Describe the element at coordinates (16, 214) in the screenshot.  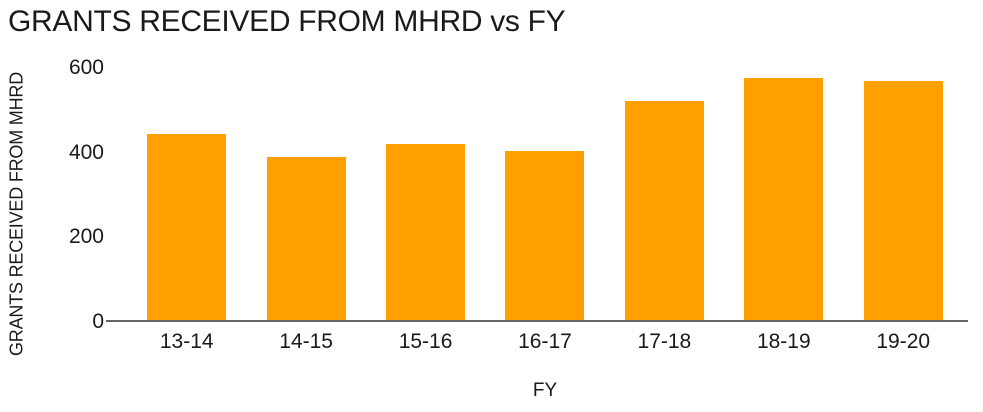
I see `y-axis-title: GRANTS RECEIVED FROM MHRD` at that location.